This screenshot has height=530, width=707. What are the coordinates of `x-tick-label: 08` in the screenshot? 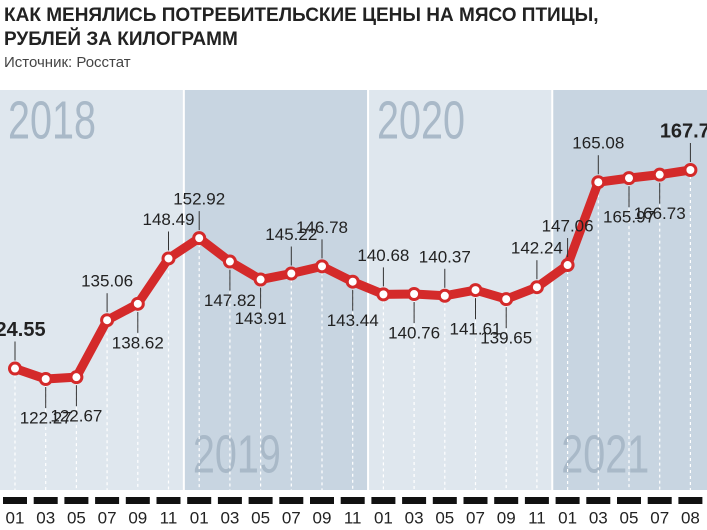 It's located at (690, 517).